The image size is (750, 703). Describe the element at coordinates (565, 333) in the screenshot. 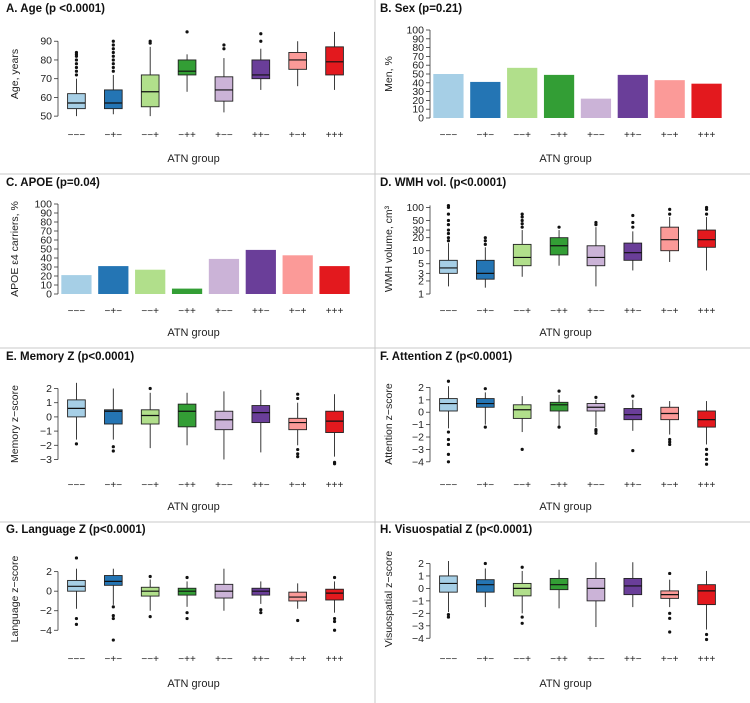

I see `x-axis-label: ATN group` at that location.